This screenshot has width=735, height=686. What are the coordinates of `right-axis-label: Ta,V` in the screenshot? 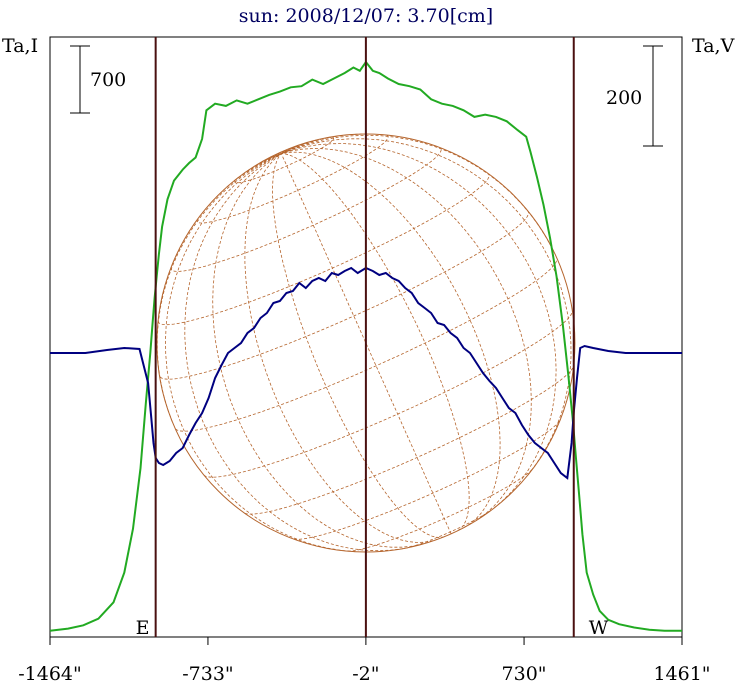 It's located at (713, 46).